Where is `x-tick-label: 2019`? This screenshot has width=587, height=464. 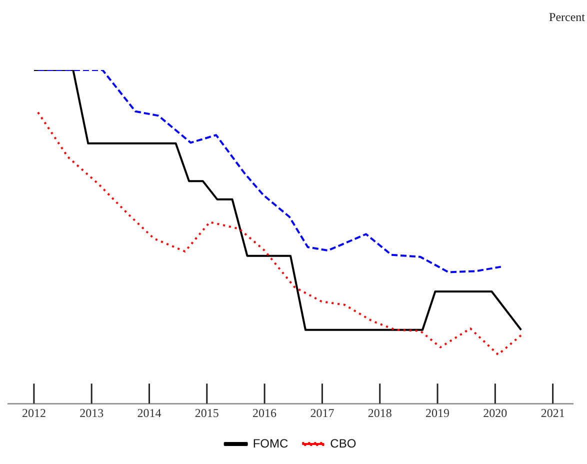
x-tick-label: 2019 is located at coordinates (438, 413).